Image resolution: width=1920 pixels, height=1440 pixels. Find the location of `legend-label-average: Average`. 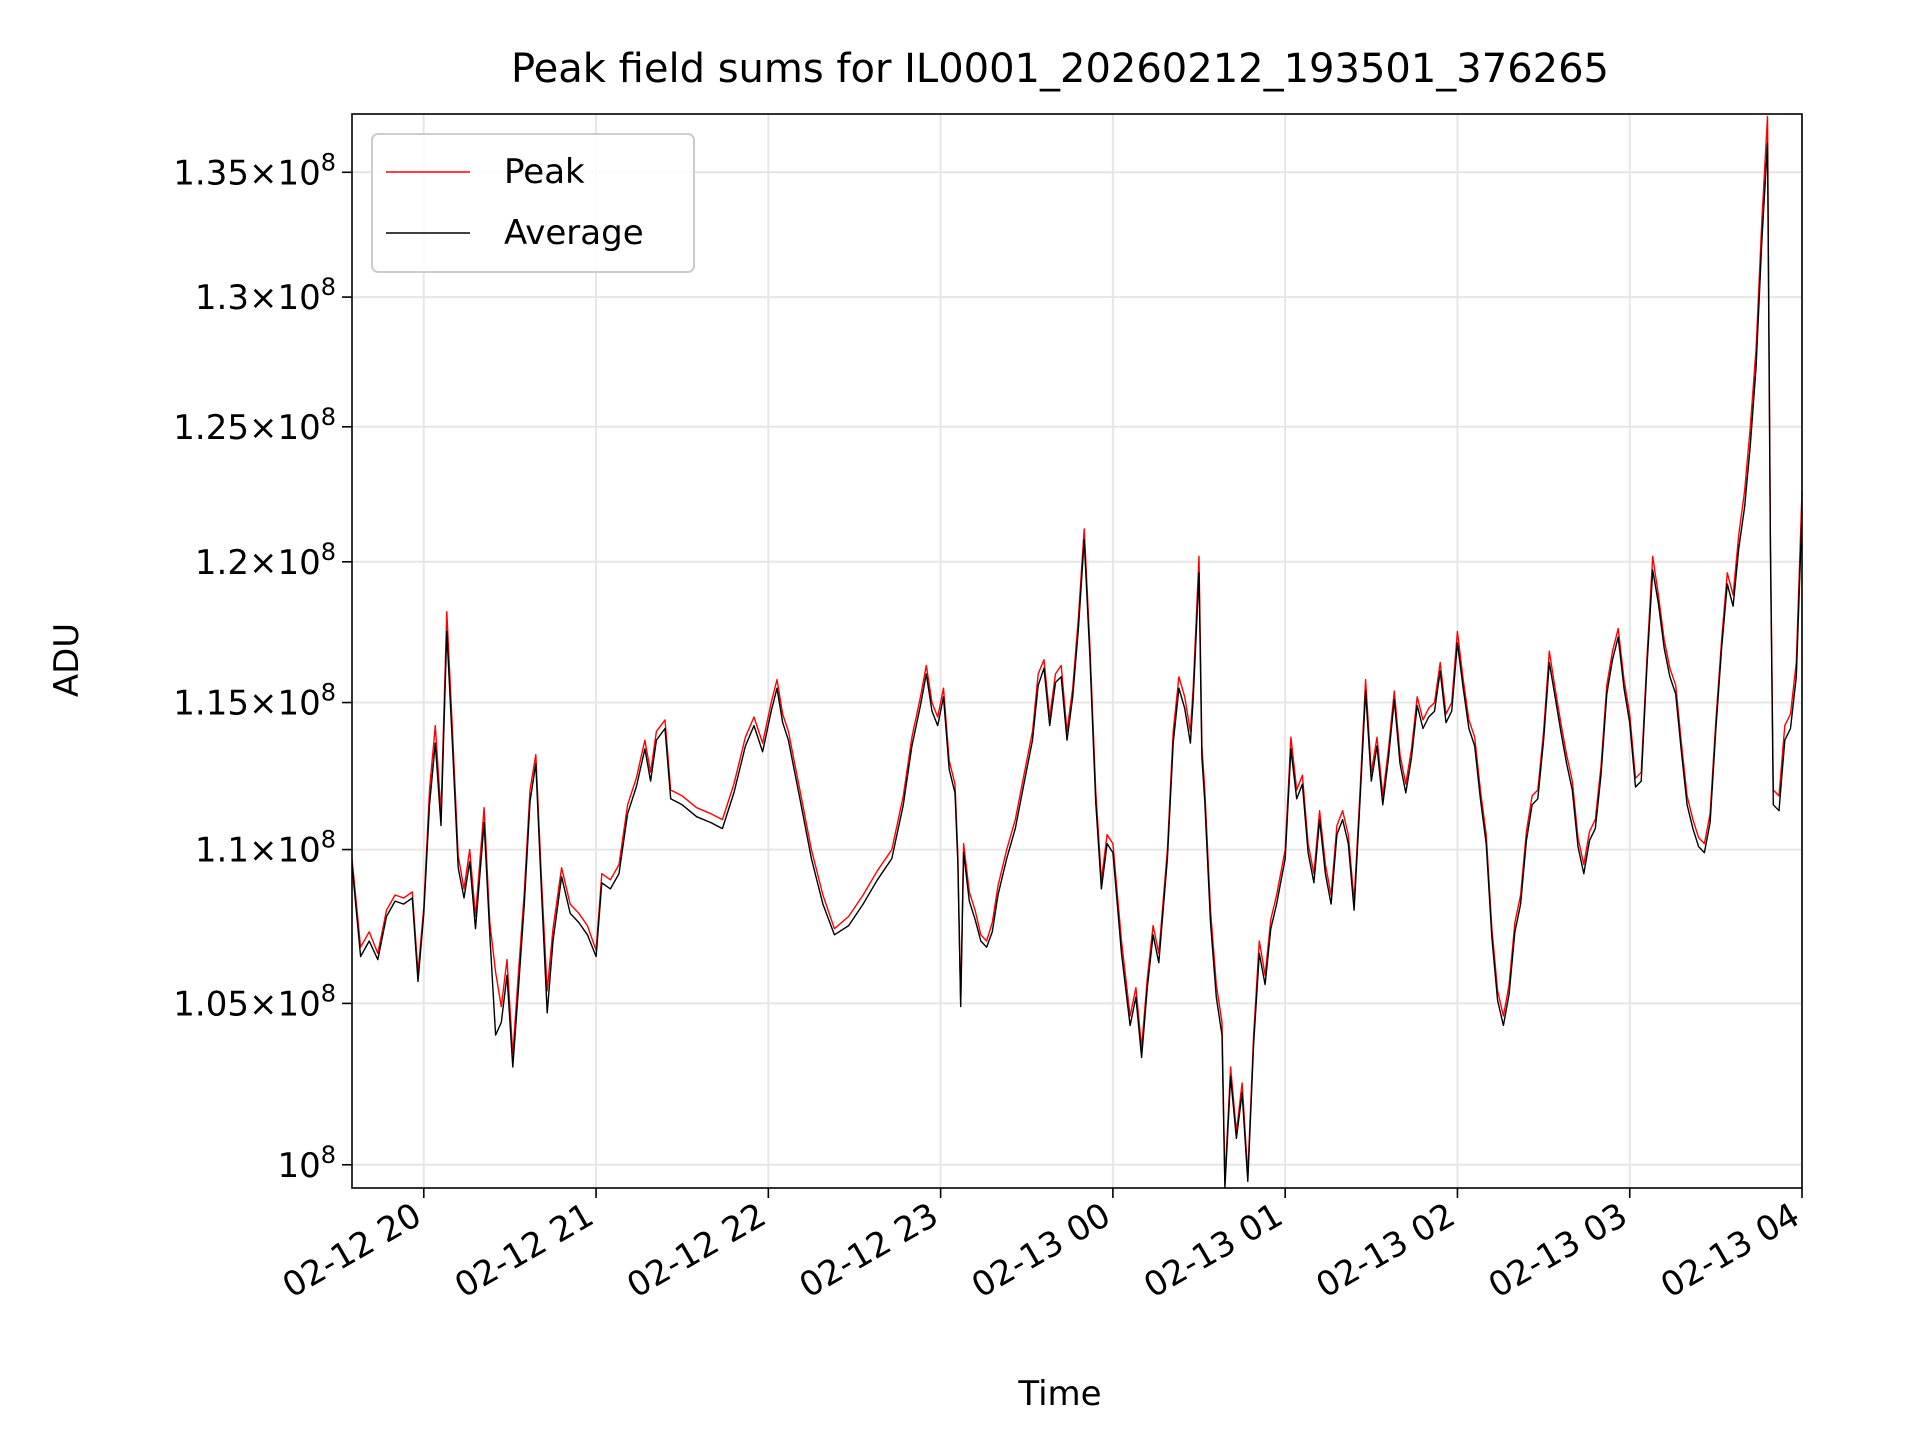

legend-label-average: Average is located at coordinates (574, 233).